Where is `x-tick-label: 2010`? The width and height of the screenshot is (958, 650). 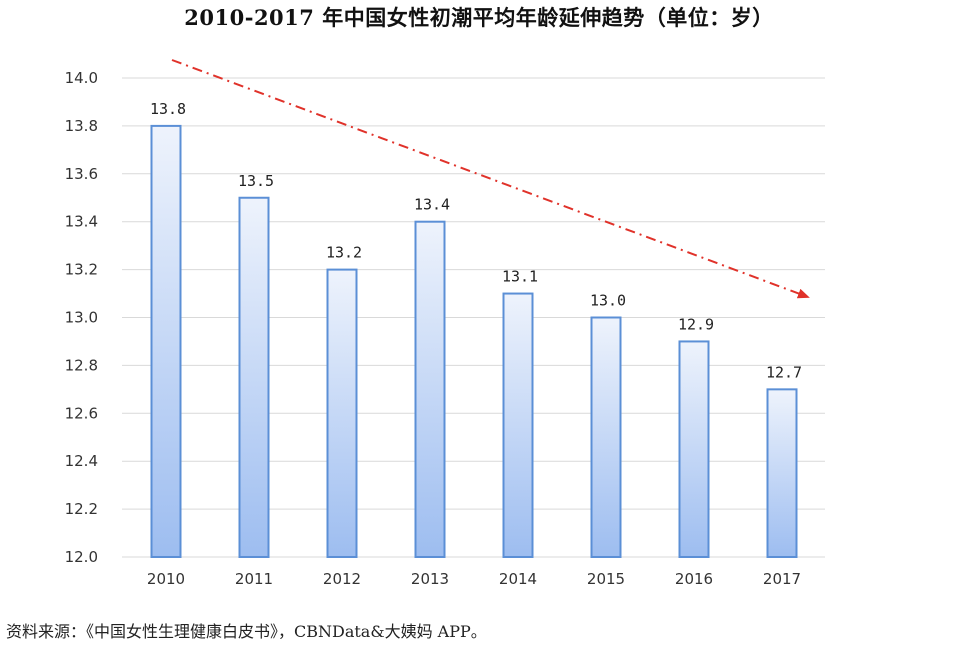
x-tick-label: 2010 is located at coordinates (166, 579).